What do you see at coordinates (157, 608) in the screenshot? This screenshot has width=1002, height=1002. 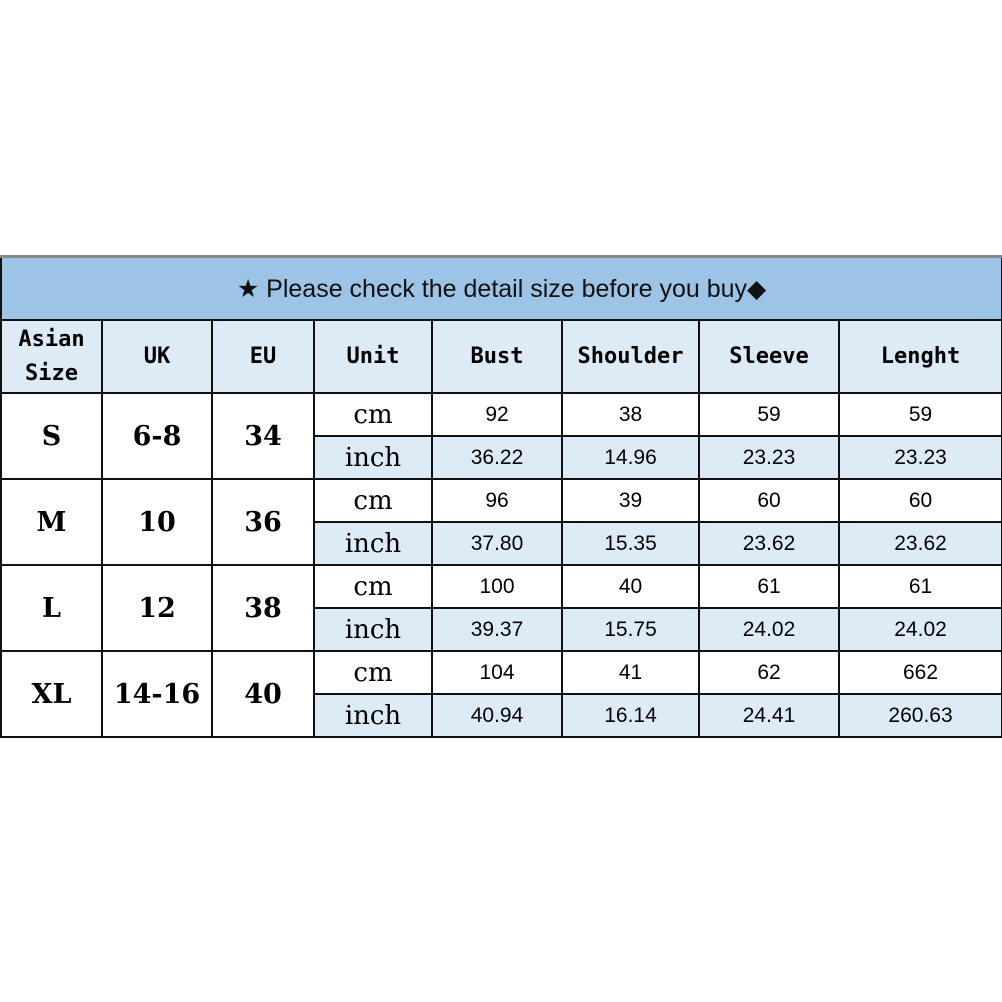 I see `uk-size-cell: 12` at bounding box center [157, 608].